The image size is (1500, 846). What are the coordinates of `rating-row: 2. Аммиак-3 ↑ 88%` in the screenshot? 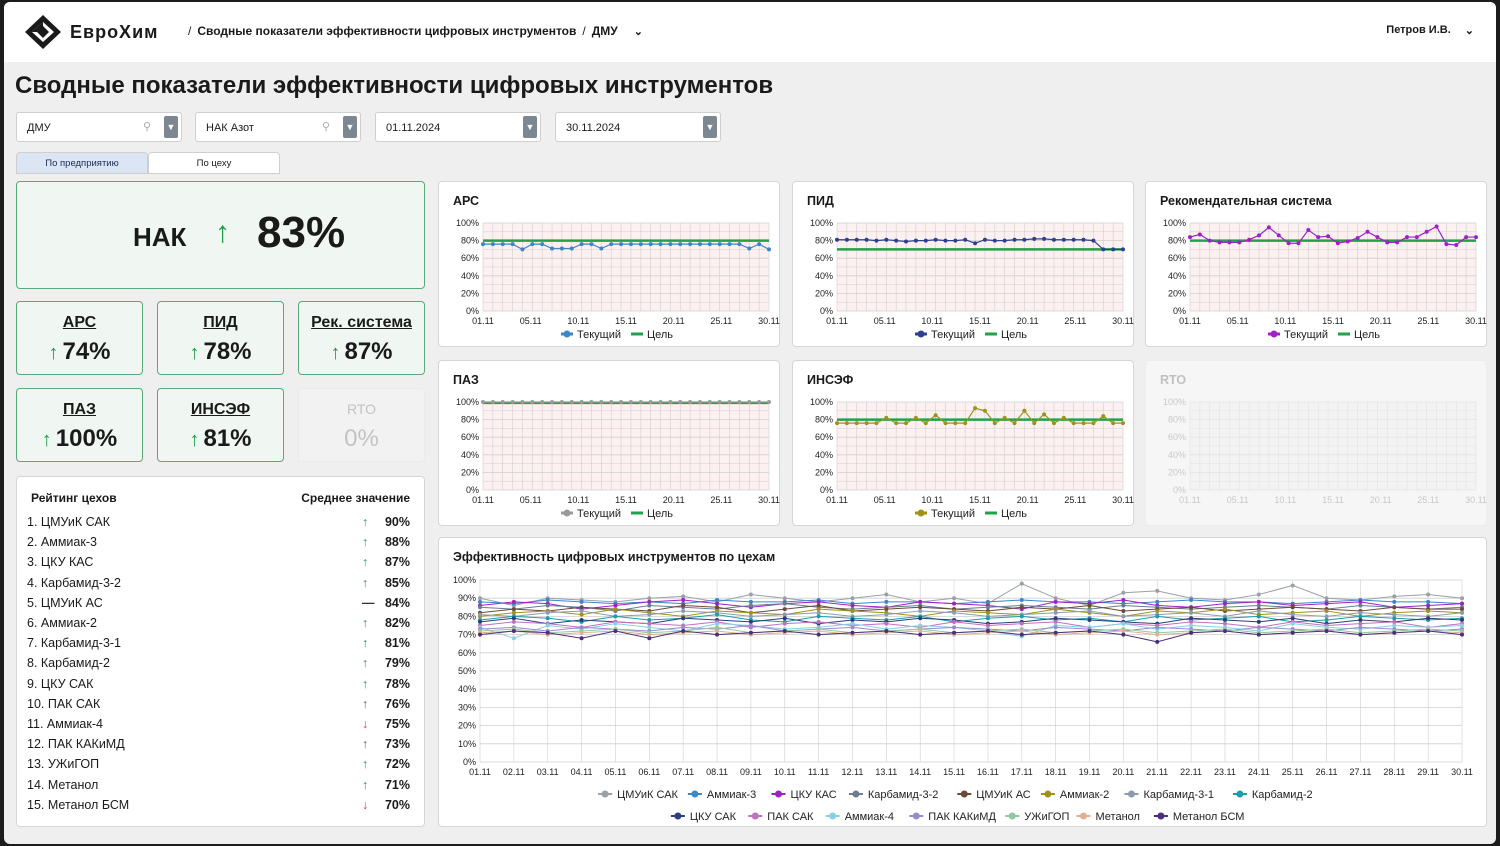 It's located at (218, 545).